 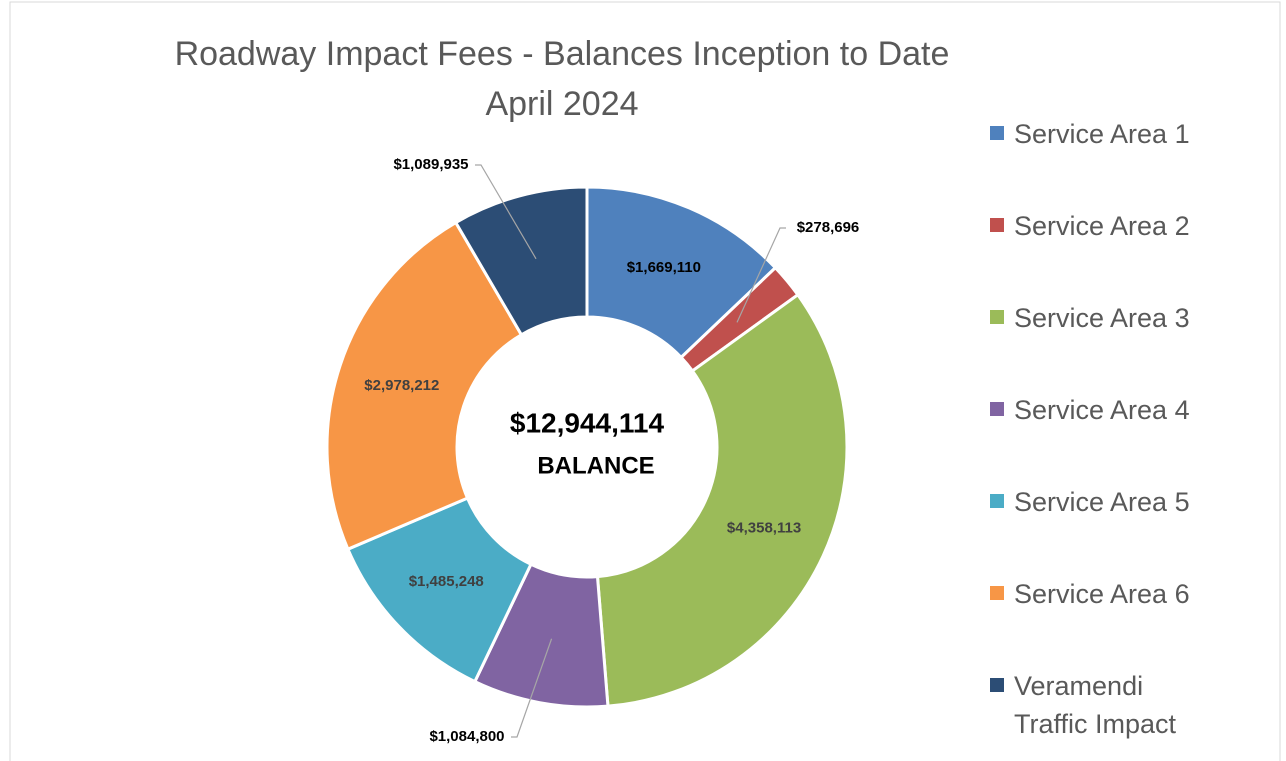 What do you see at coordinates (446, 581) in the screenshot?
I see `data-label: $1,485,248` at bounding box center [446, 581].